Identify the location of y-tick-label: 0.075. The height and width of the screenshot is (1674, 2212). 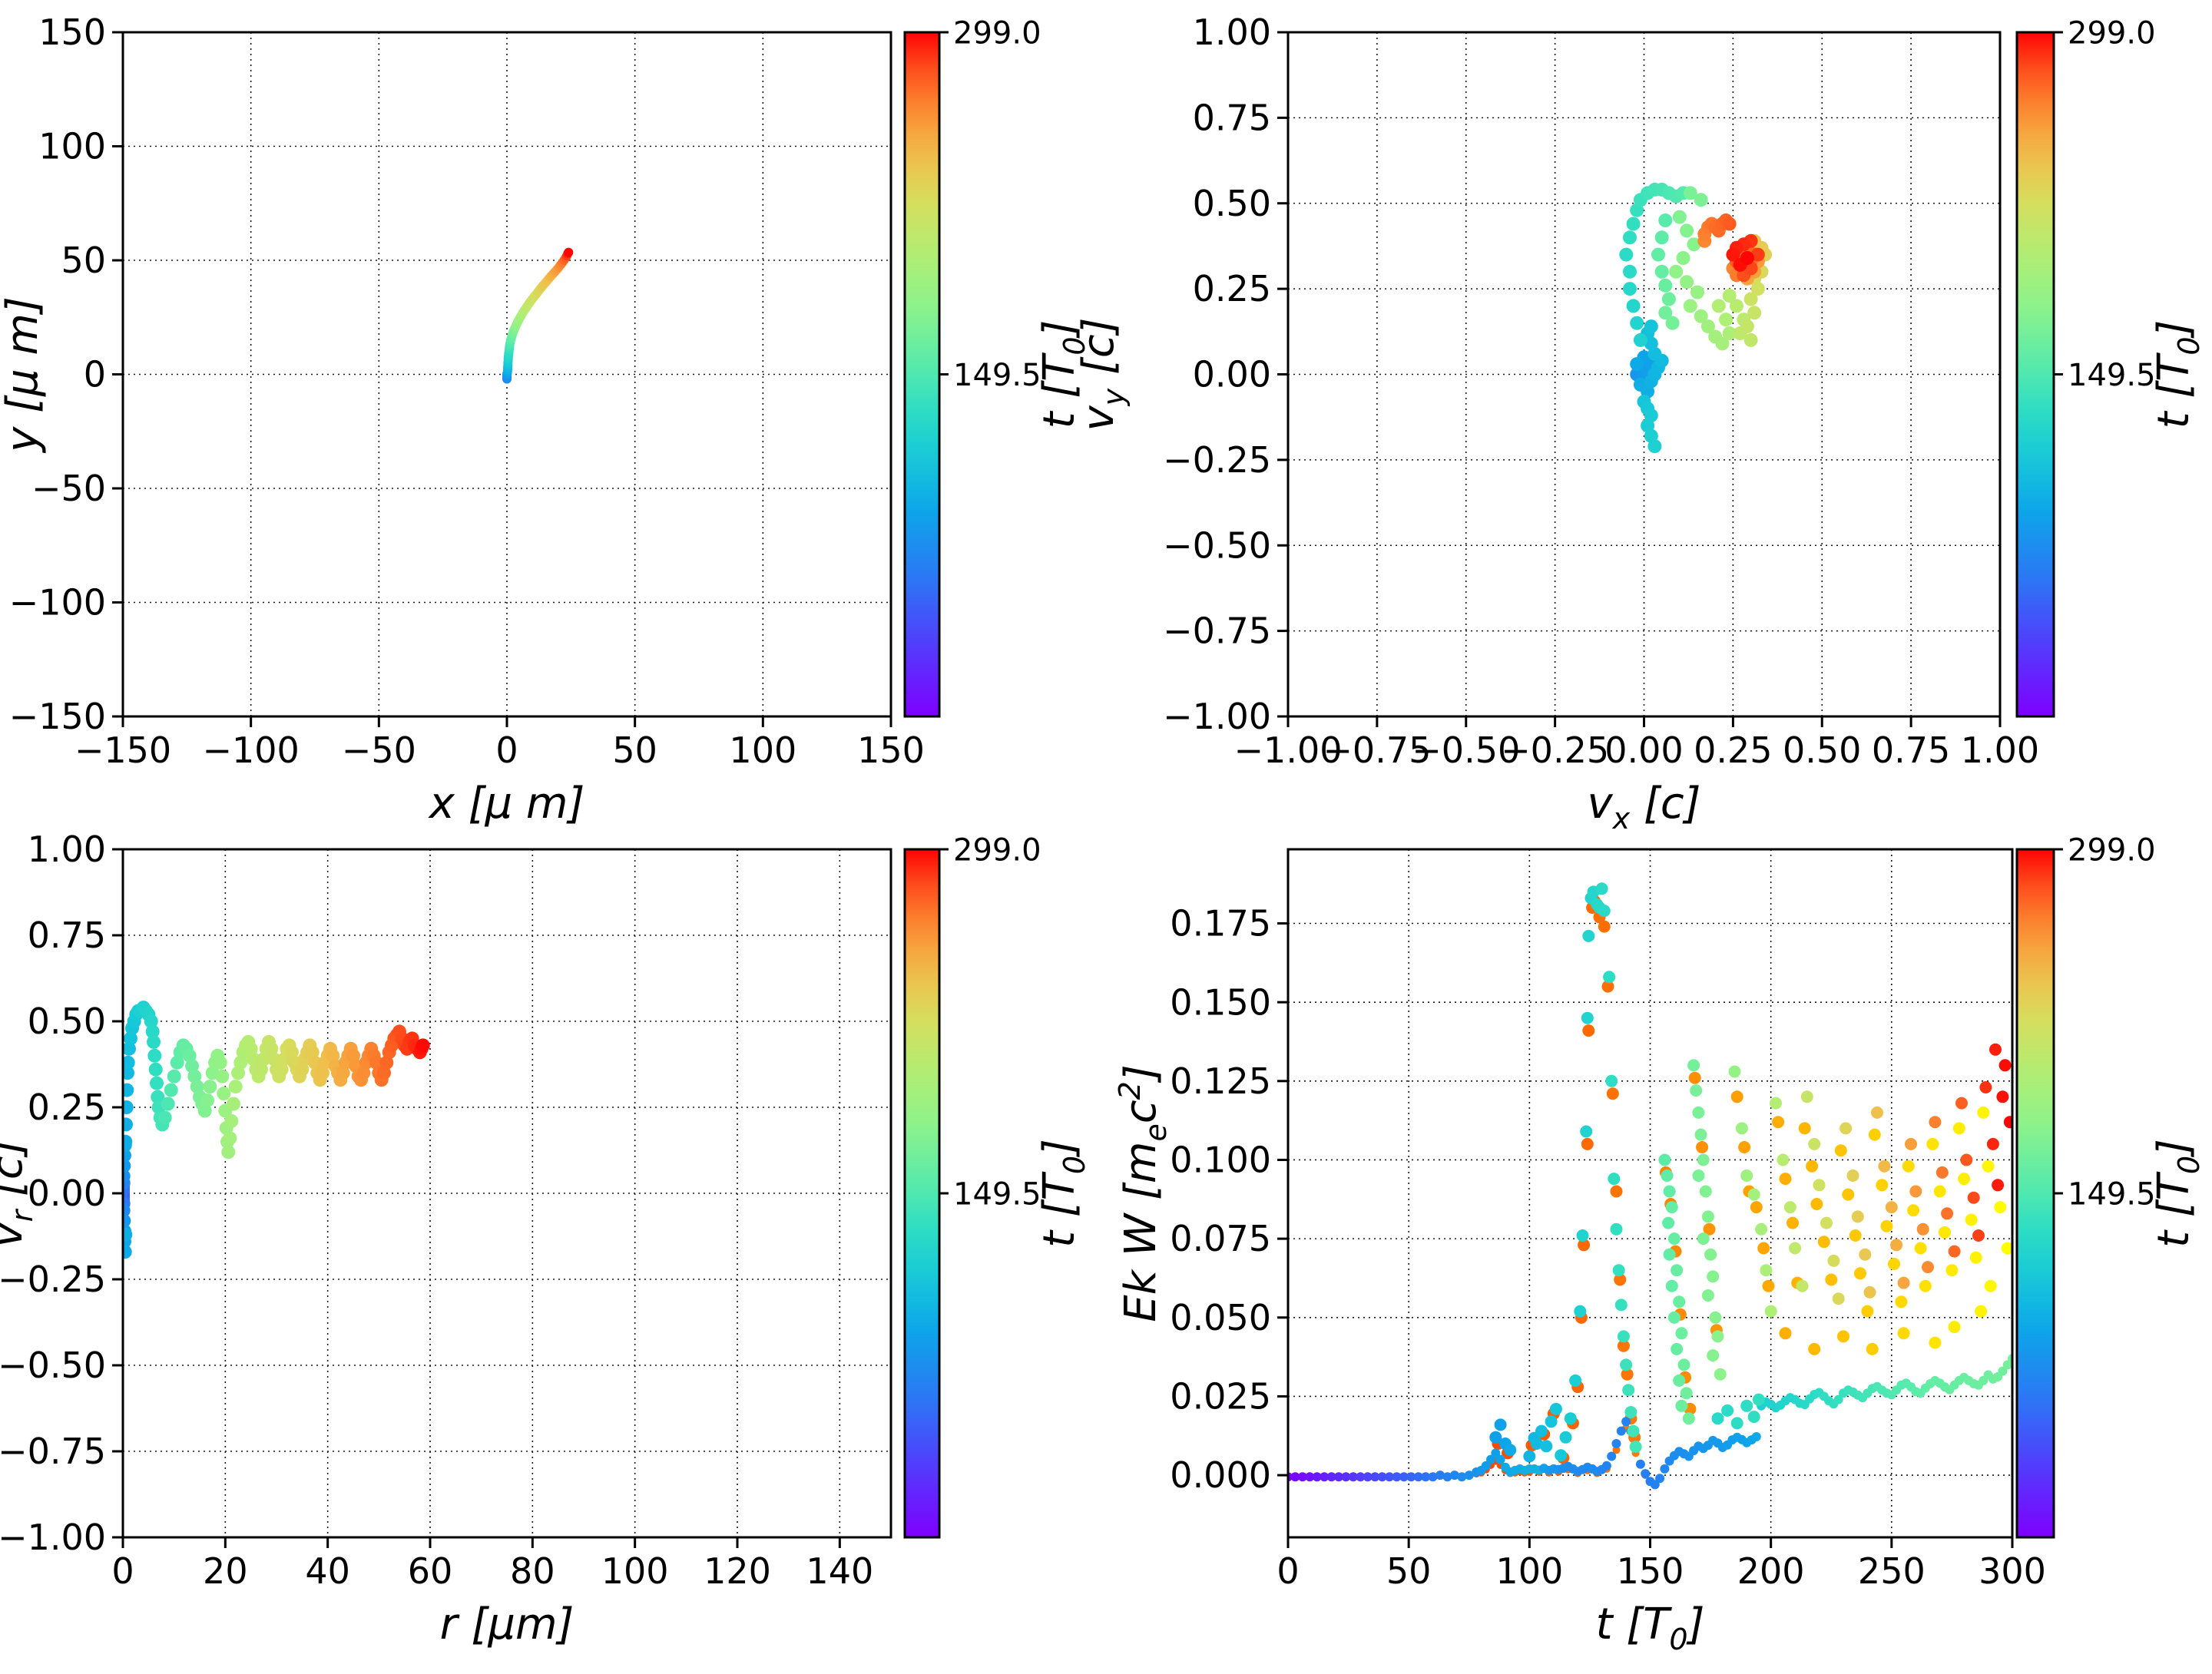
(1221, 1238).